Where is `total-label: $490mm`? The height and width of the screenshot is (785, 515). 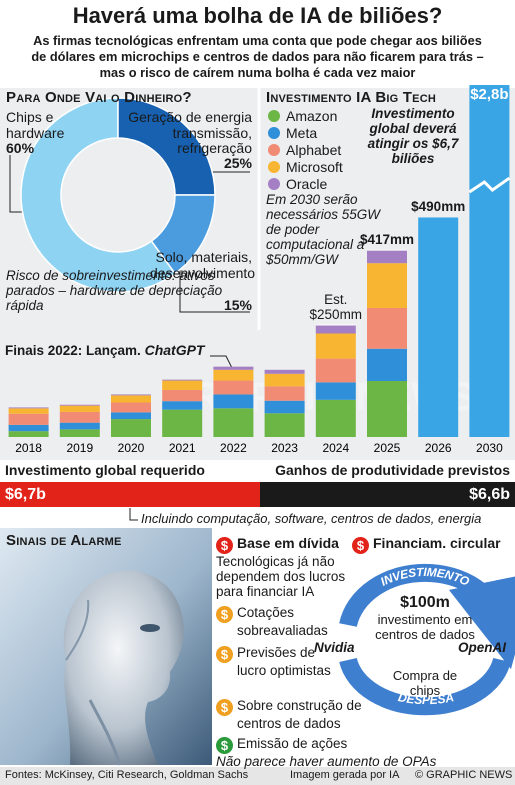
total-label: $490mm is located at coordinates (438, 207).